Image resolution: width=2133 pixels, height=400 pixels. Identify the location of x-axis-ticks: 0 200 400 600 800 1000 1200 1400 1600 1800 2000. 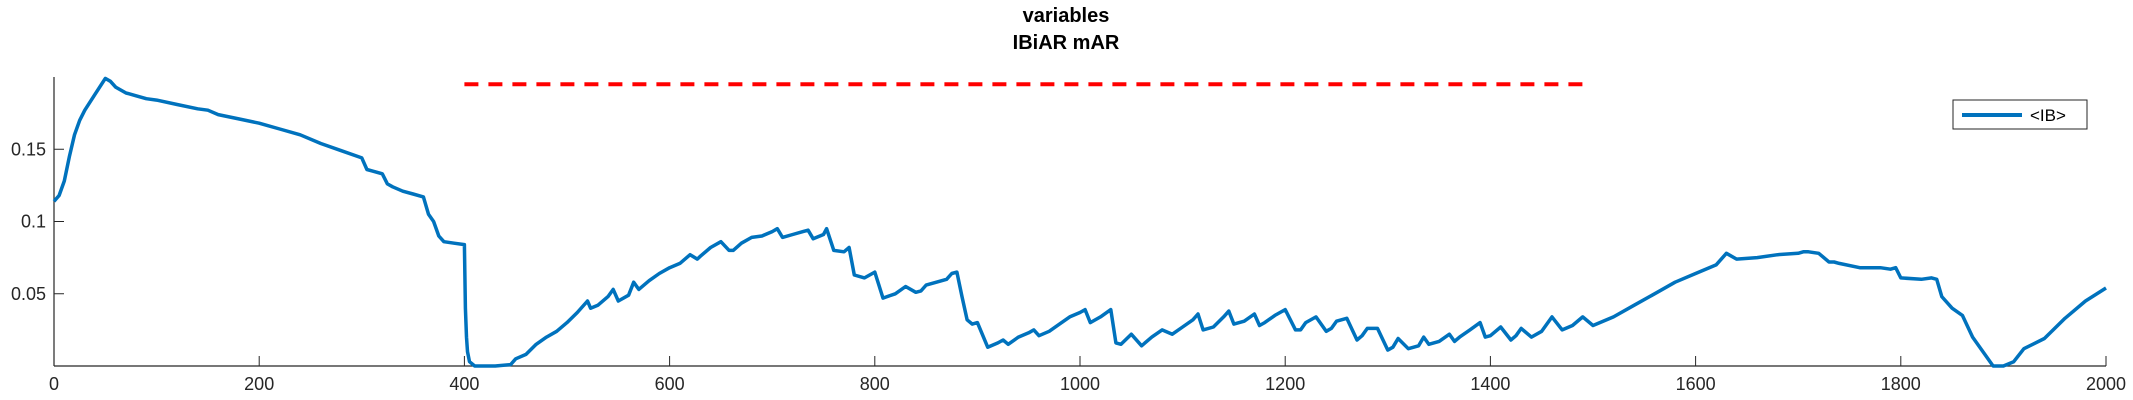
(1087, 375).